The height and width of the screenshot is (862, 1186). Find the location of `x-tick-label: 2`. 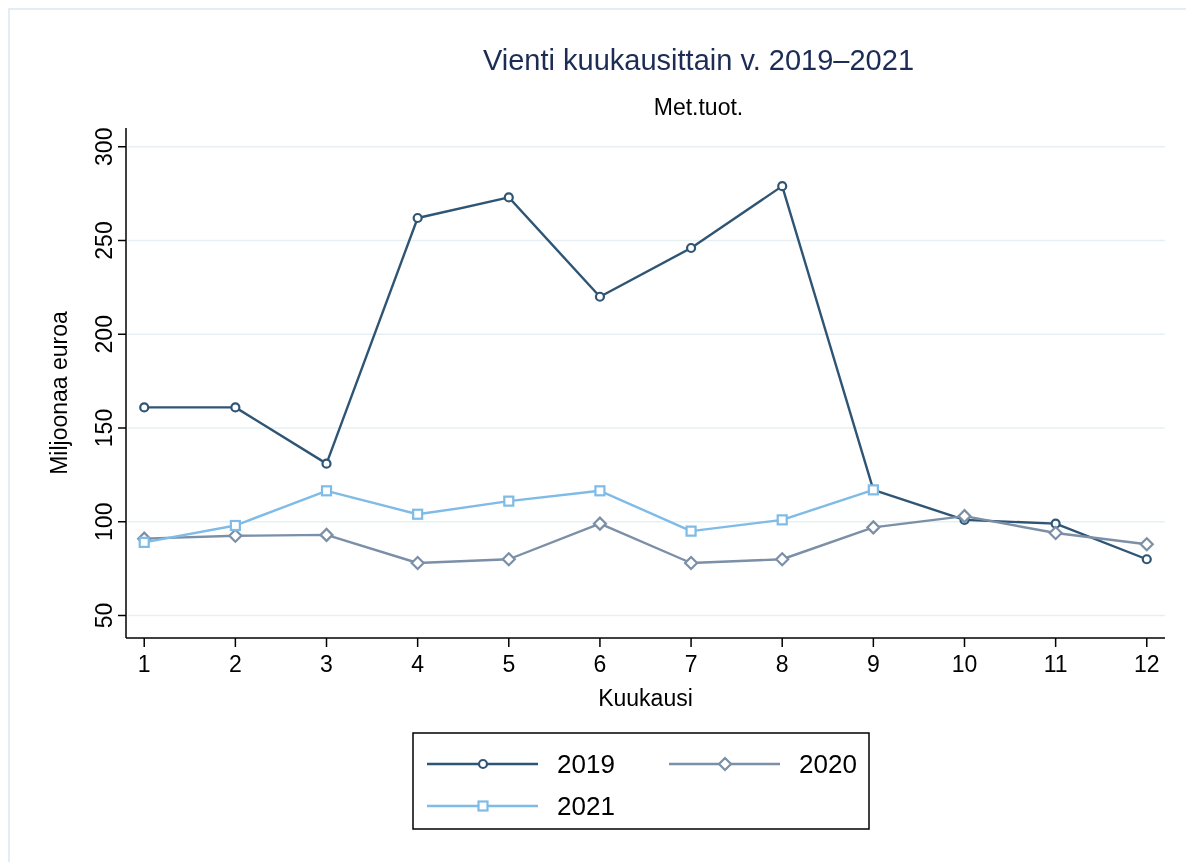

x-tick-label: 2 is located at coordinates (235, 664).